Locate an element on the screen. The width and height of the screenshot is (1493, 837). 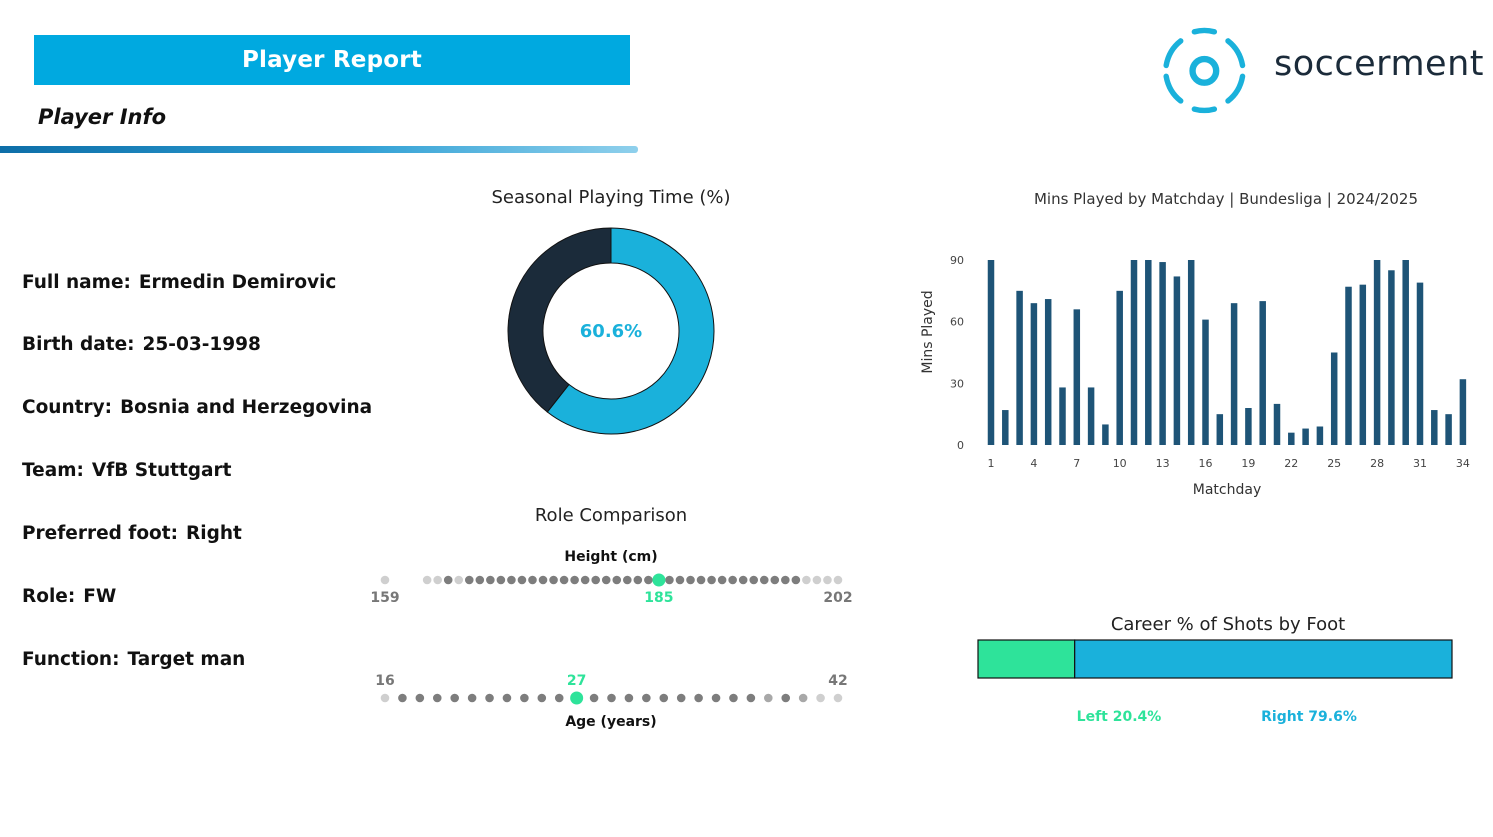
player-value-label: 185 is located at coordinates (658, 598).